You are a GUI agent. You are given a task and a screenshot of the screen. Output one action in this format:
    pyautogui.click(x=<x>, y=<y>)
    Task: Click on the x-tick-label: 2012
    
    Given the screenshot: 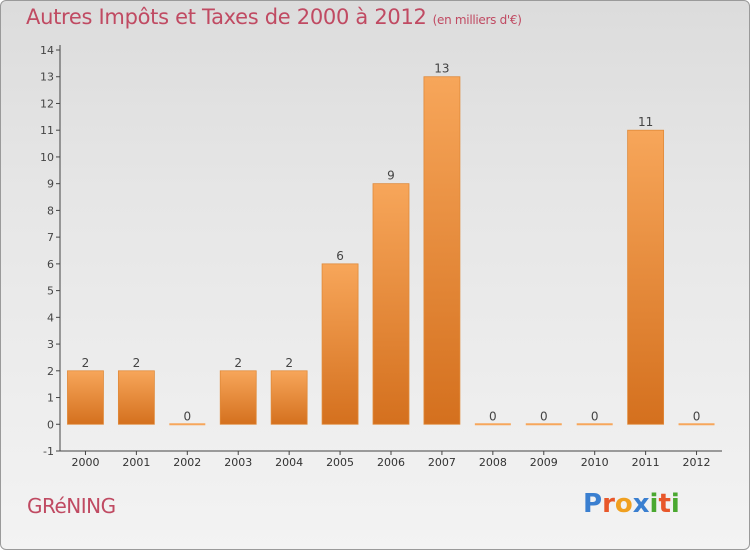 What is the action you would take?
    pyautogui.click(x=697, y=462)
    